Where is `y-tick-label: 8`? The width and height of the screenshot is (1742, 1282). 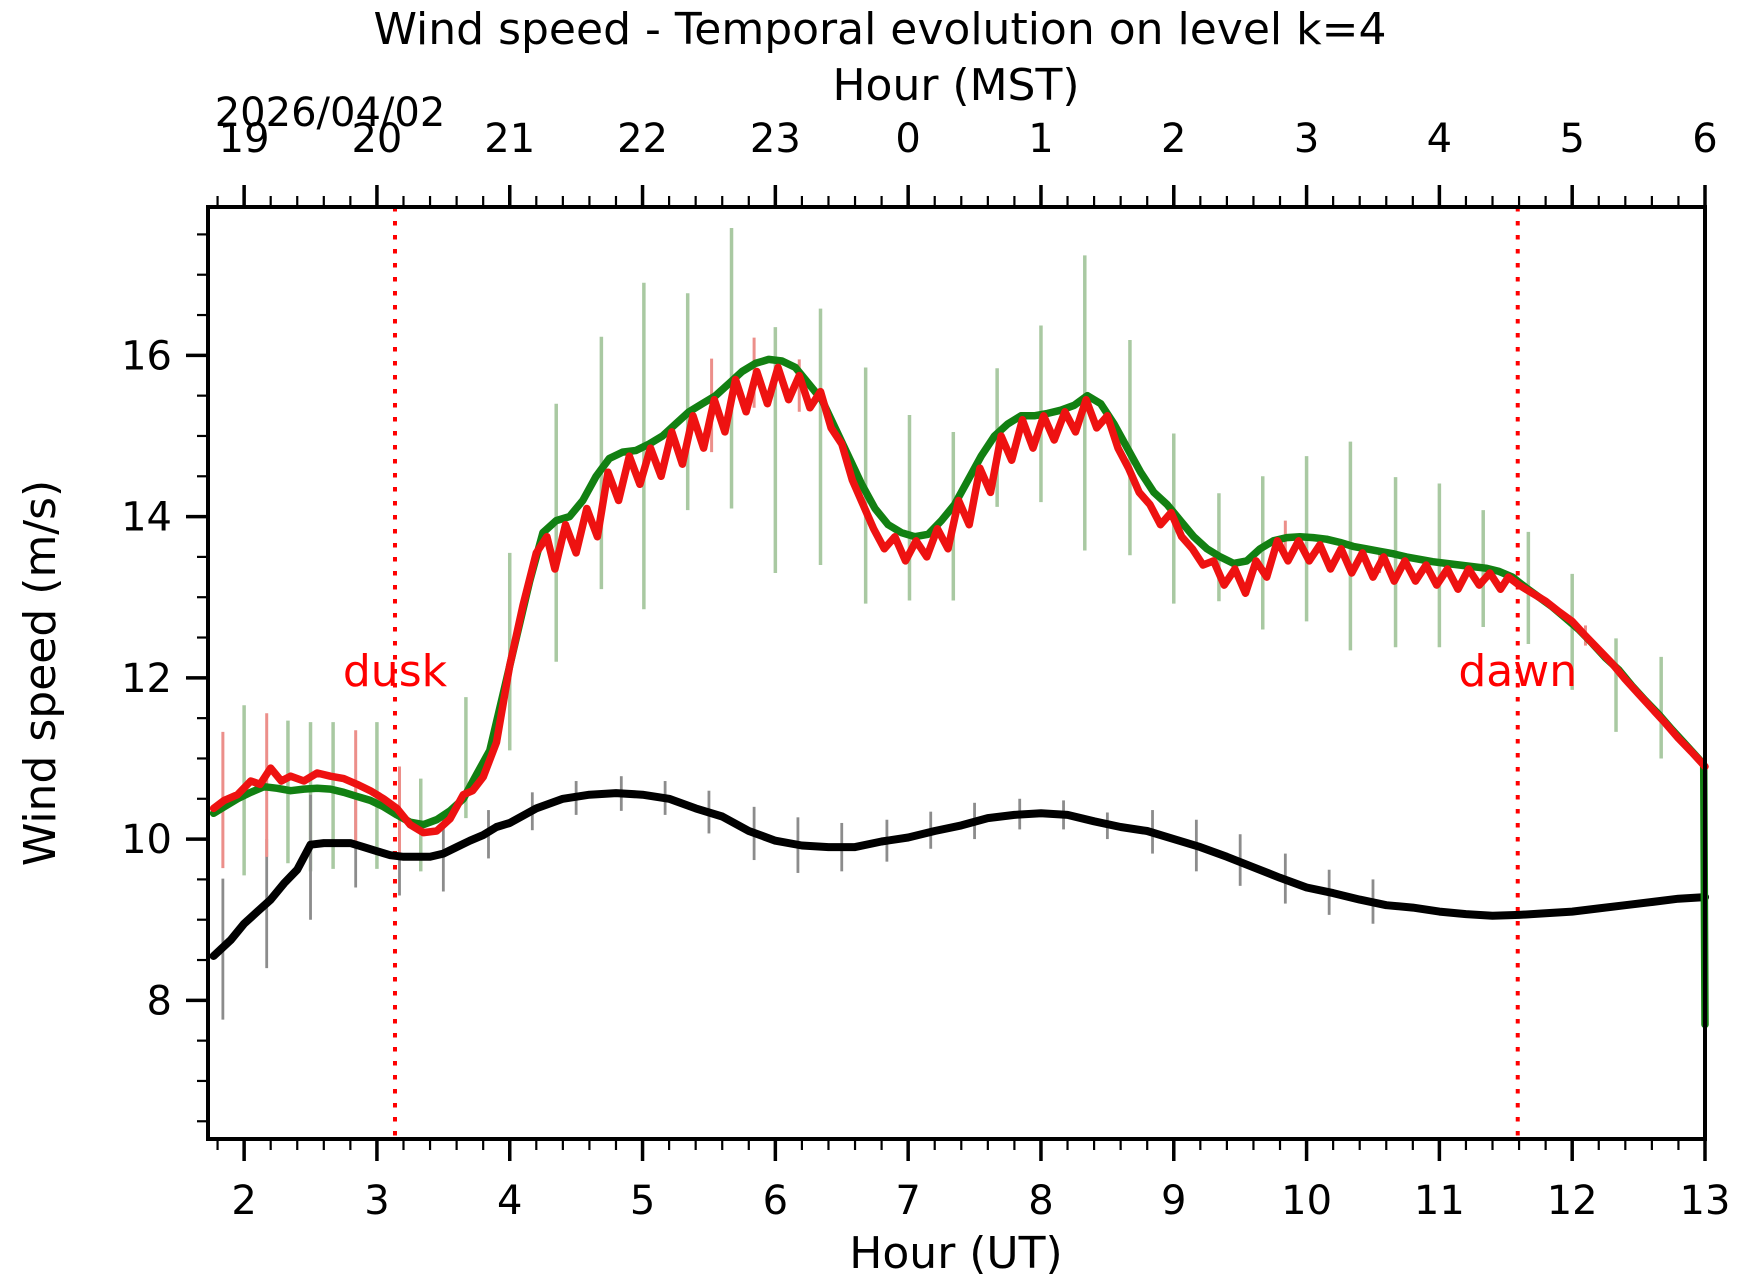
y-tick-label: 8 is located at coordinates (159, 1001).